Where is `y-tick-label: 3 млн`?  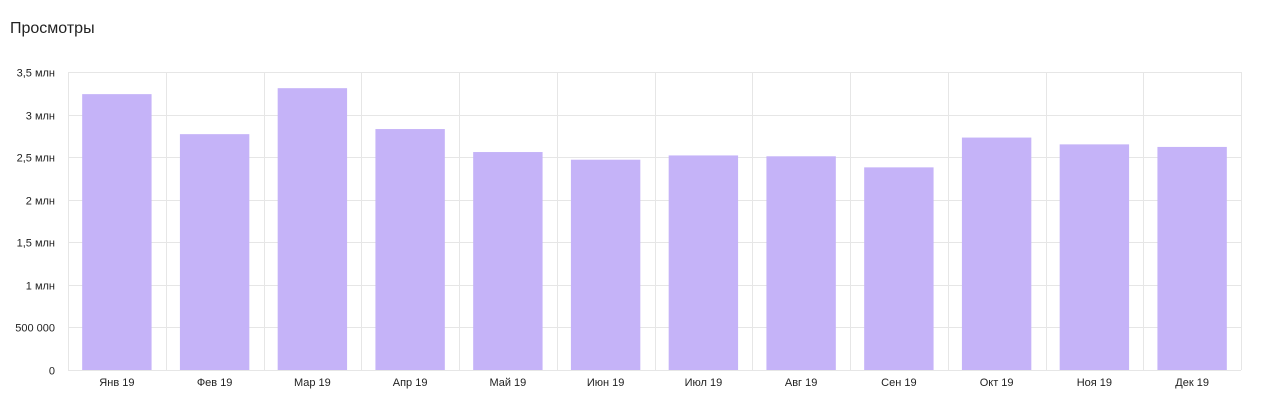
y-tick-label: 3 млн is located at coordinates (40, 117).